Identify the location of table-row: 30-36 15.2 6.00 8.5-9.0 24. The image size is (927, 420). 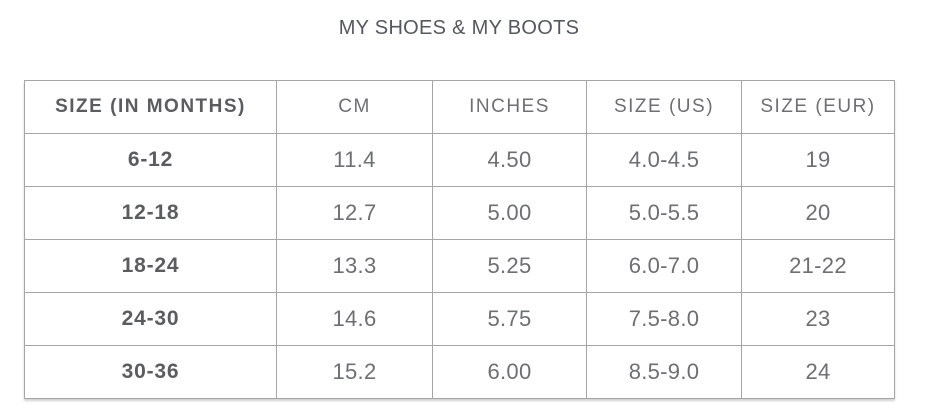
(459, 372).